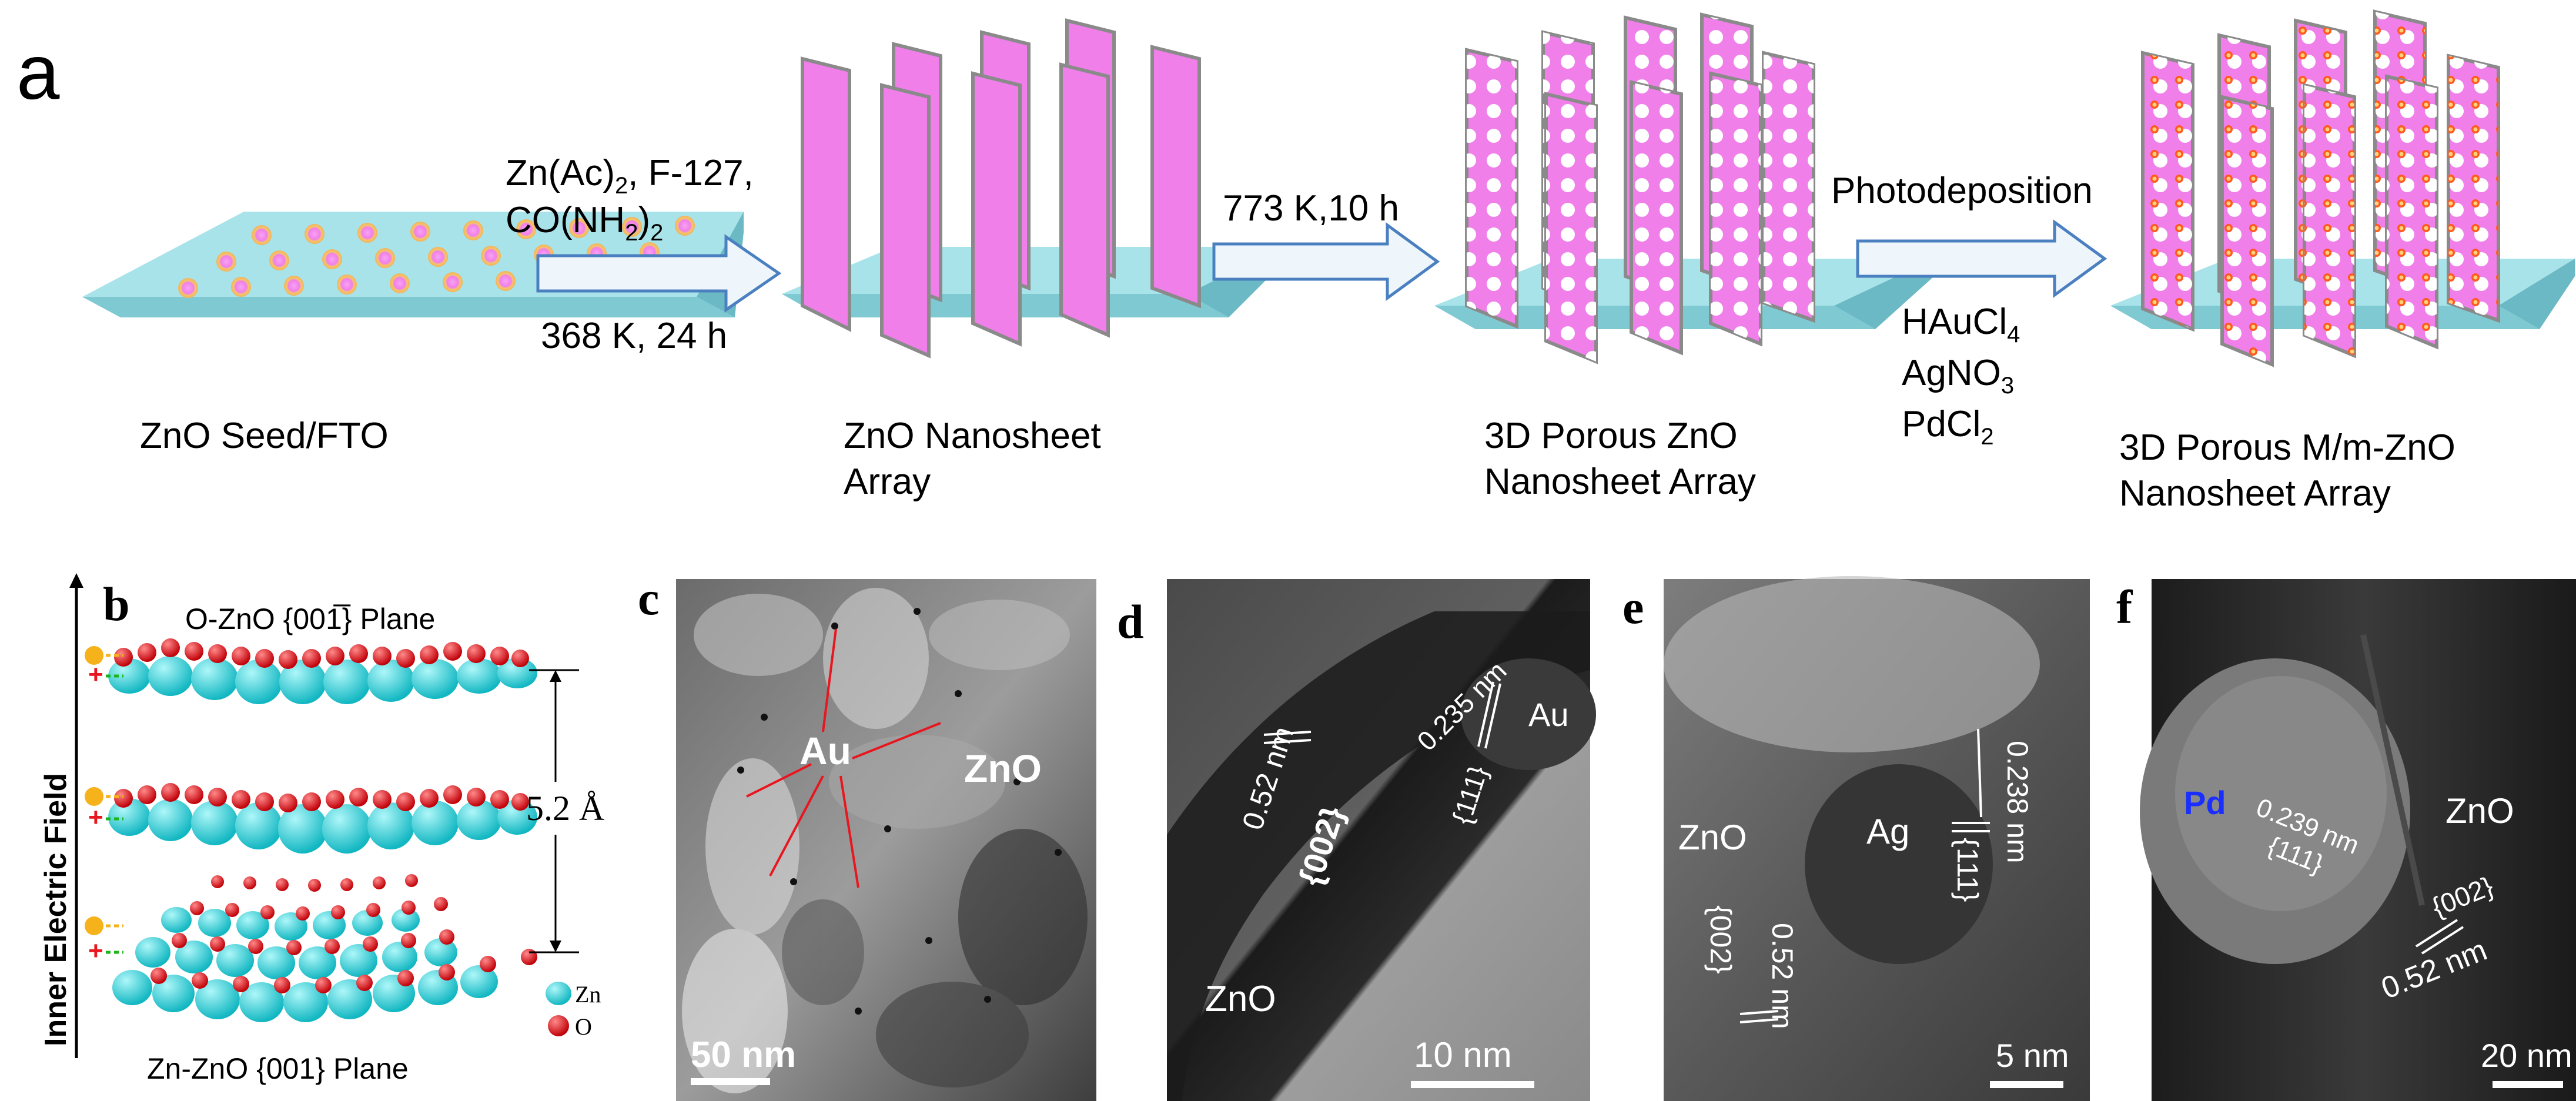  Describe the element at coordinates (56, 909) in the screenshot. I see `axis-label: Inner Electric Field` at that location.